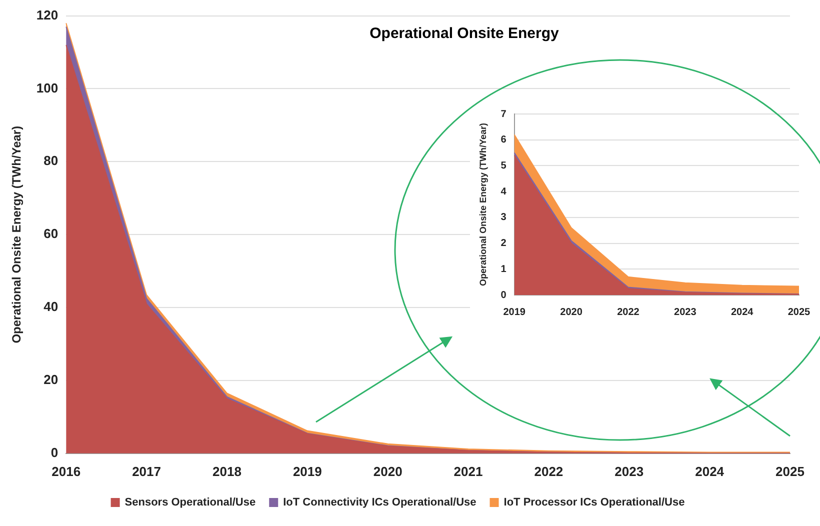 Image resolution: width=820 pixels, height=526 pixels. Describe the element at coordinates (503, 166) in the screenshot. I see `y-tick-label: 5` at that location.